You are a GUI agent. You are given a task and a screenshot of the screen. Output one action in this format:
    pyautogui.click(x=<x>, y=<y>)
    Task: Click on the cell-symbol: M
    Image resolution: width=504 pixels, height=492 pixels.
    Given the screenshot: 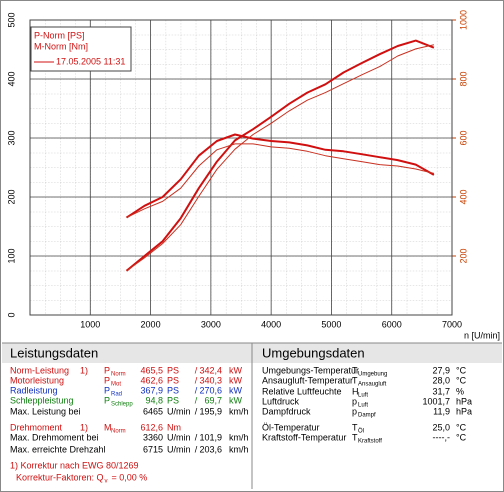 What is the action you would take?
    pyautogui.click(x=108, y=427)
    